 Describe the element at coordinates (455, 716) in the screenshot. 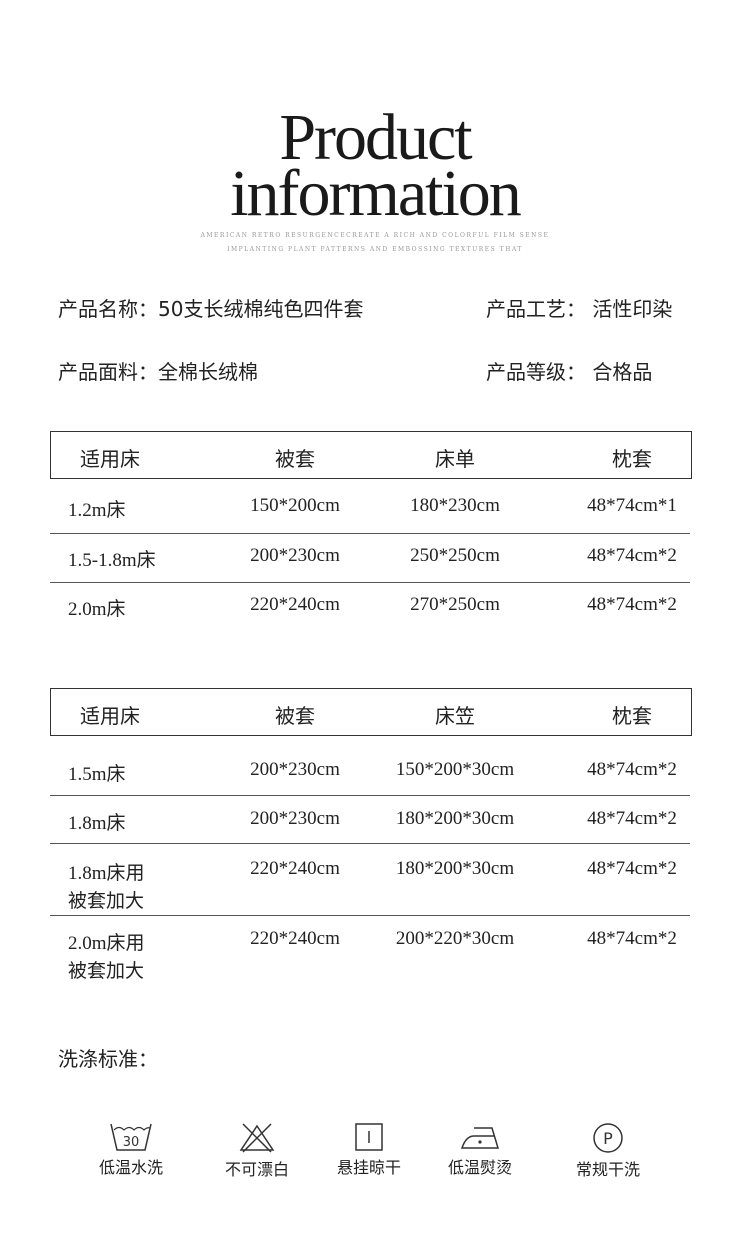

I see `table-header-cell: 床笠` at that location.